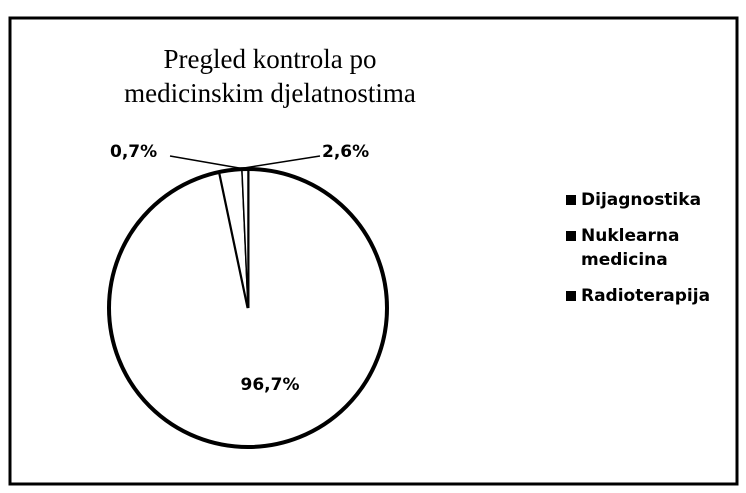 The image size is (746, 493). What do you see at coordinates (207, 162) in the screenshot?
I see `leader-line` at bounding box center [207, 162].